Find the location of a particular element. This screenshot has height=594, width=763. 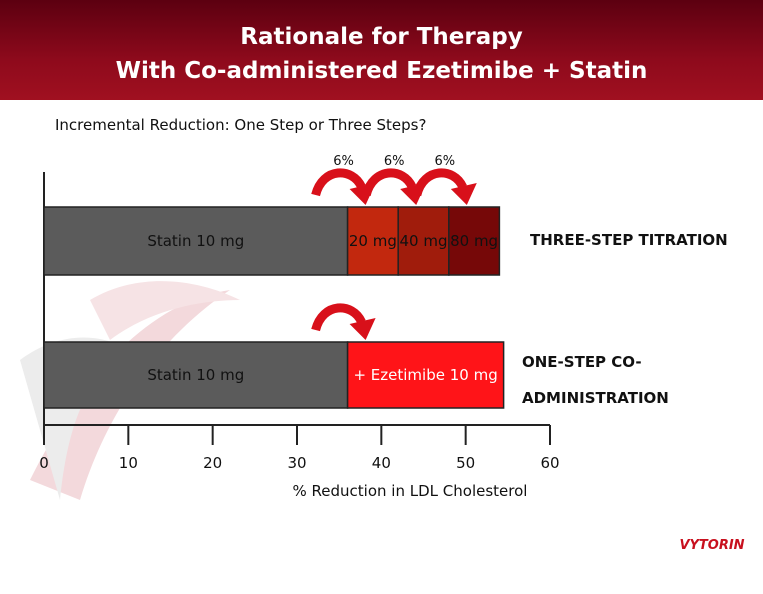

segment-label: 80 mg is located at coordinates (474, 241).